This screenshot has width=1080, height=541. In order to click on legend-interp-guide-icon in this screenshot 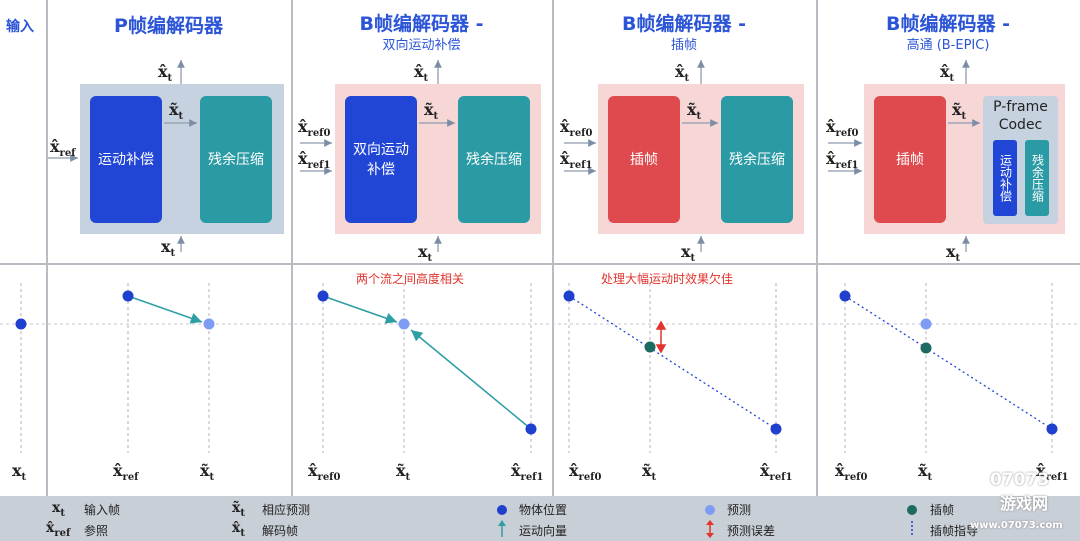, I will do `click(912, 529)`.